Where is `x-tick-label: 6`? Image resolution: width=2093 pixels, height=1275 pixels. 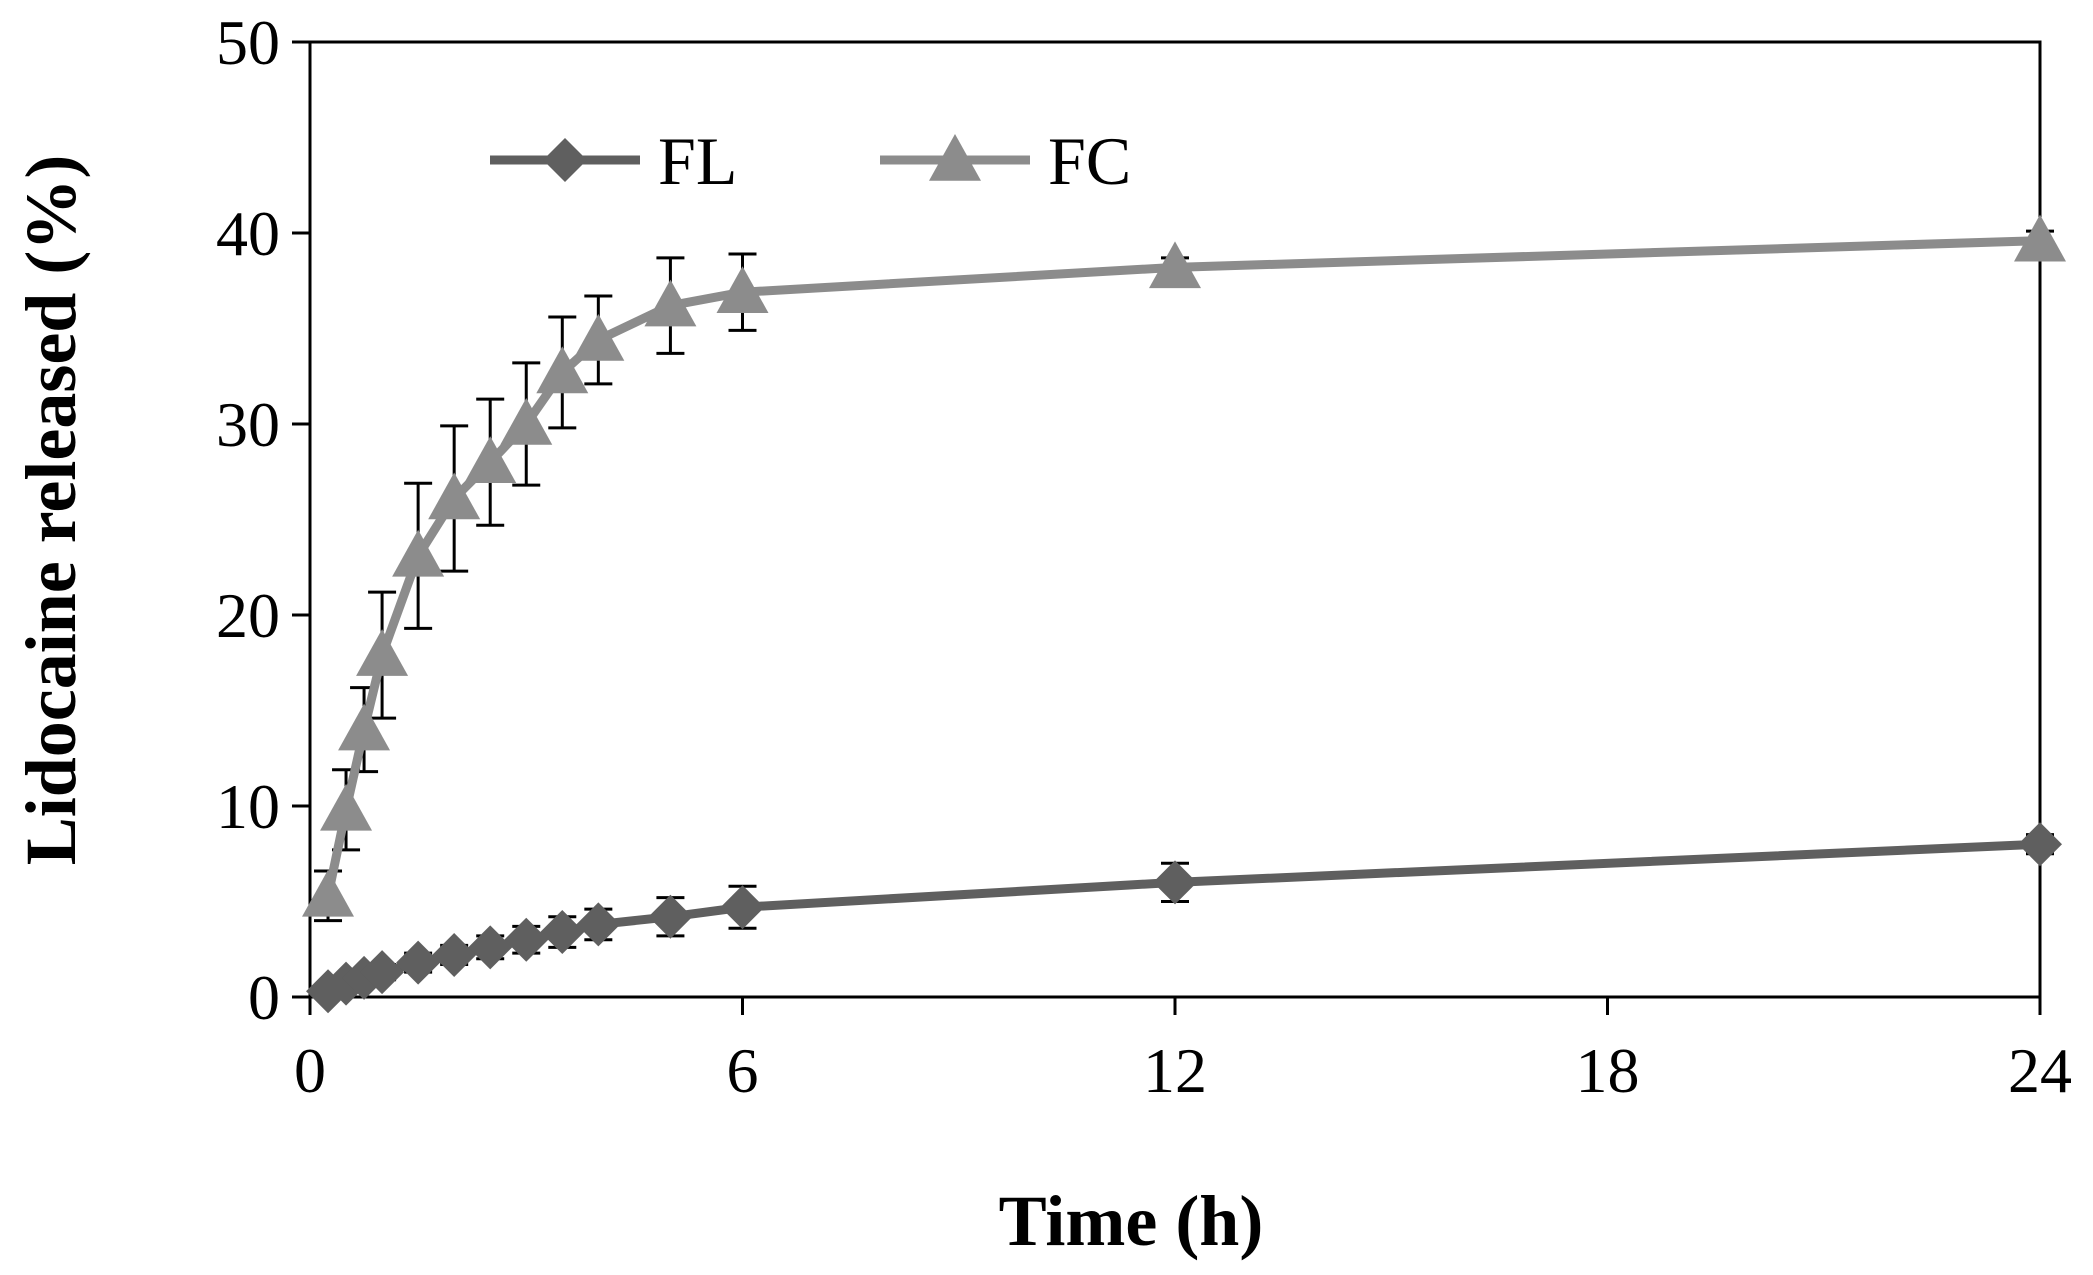 x-tick-label: 6 is located at coordinates (743, 1070).